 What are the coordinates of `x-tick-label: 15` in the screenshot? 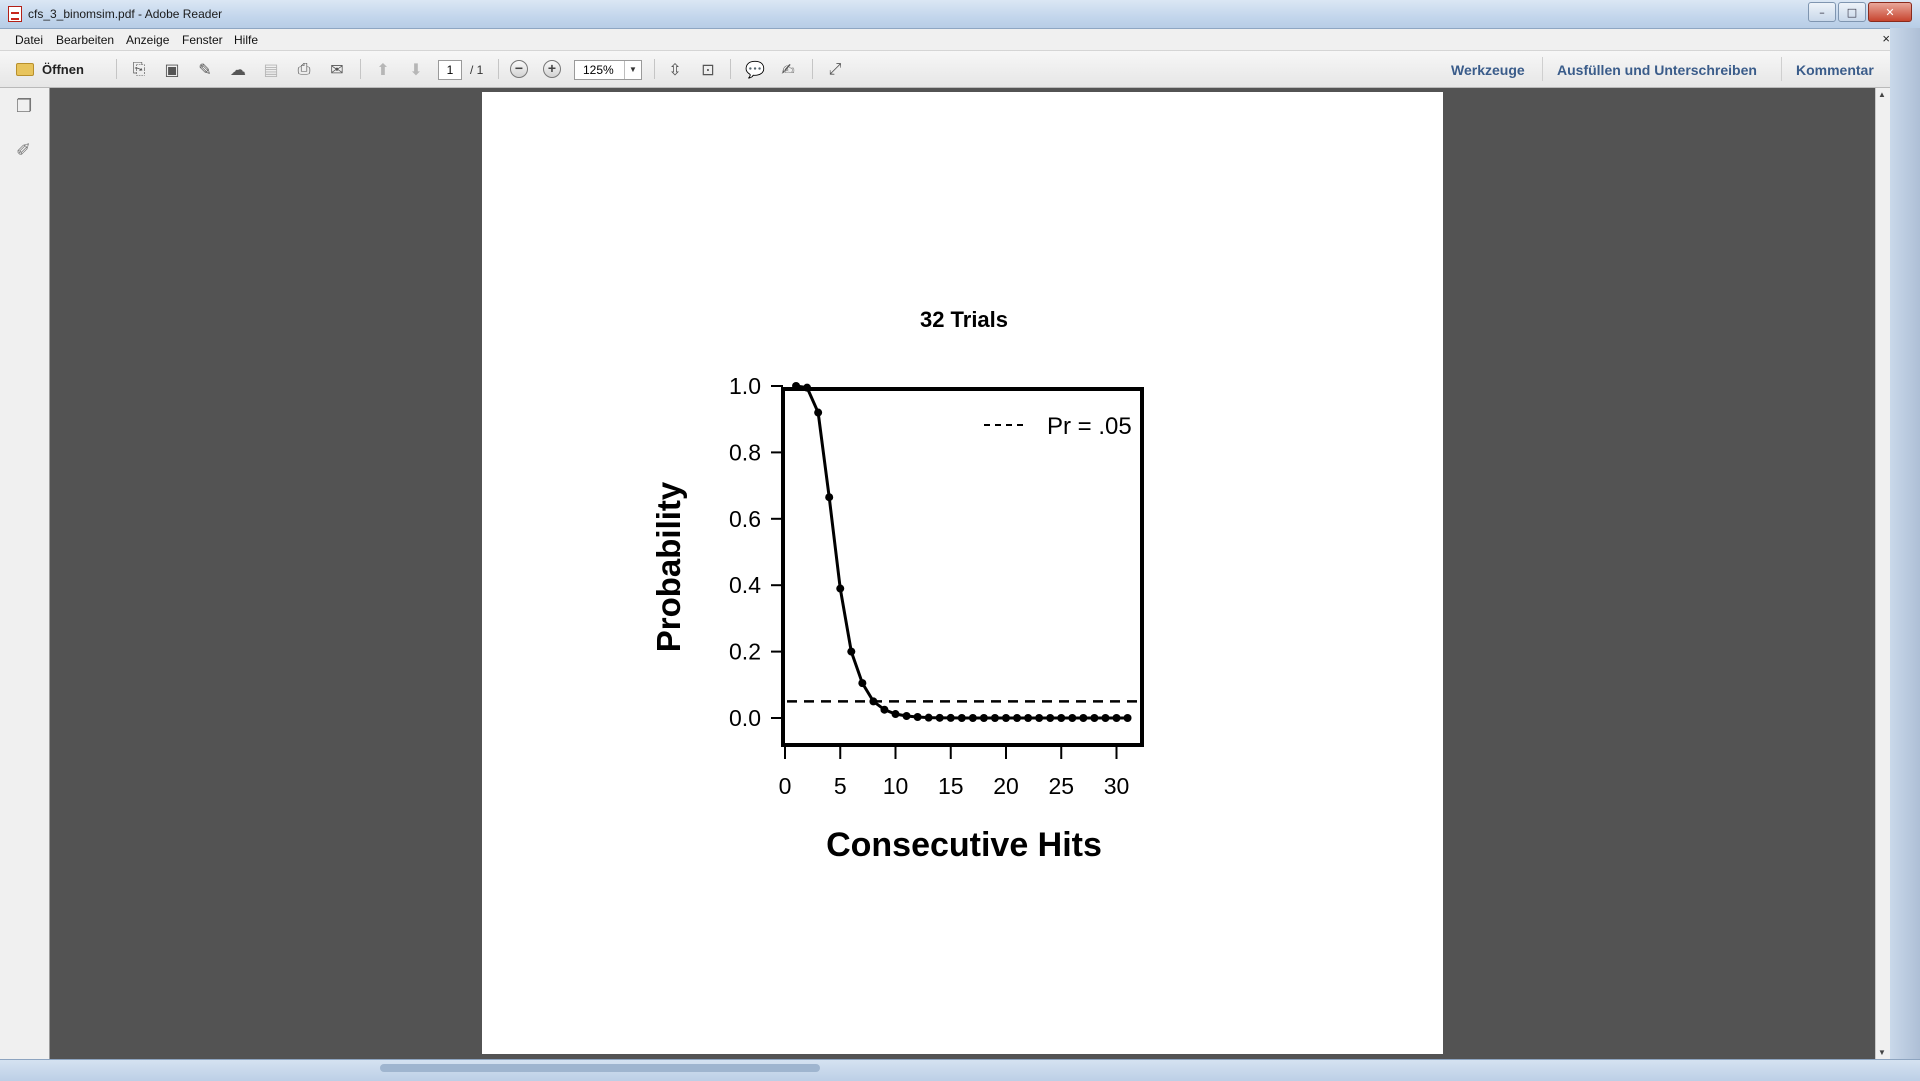 It's located at (951, 786).